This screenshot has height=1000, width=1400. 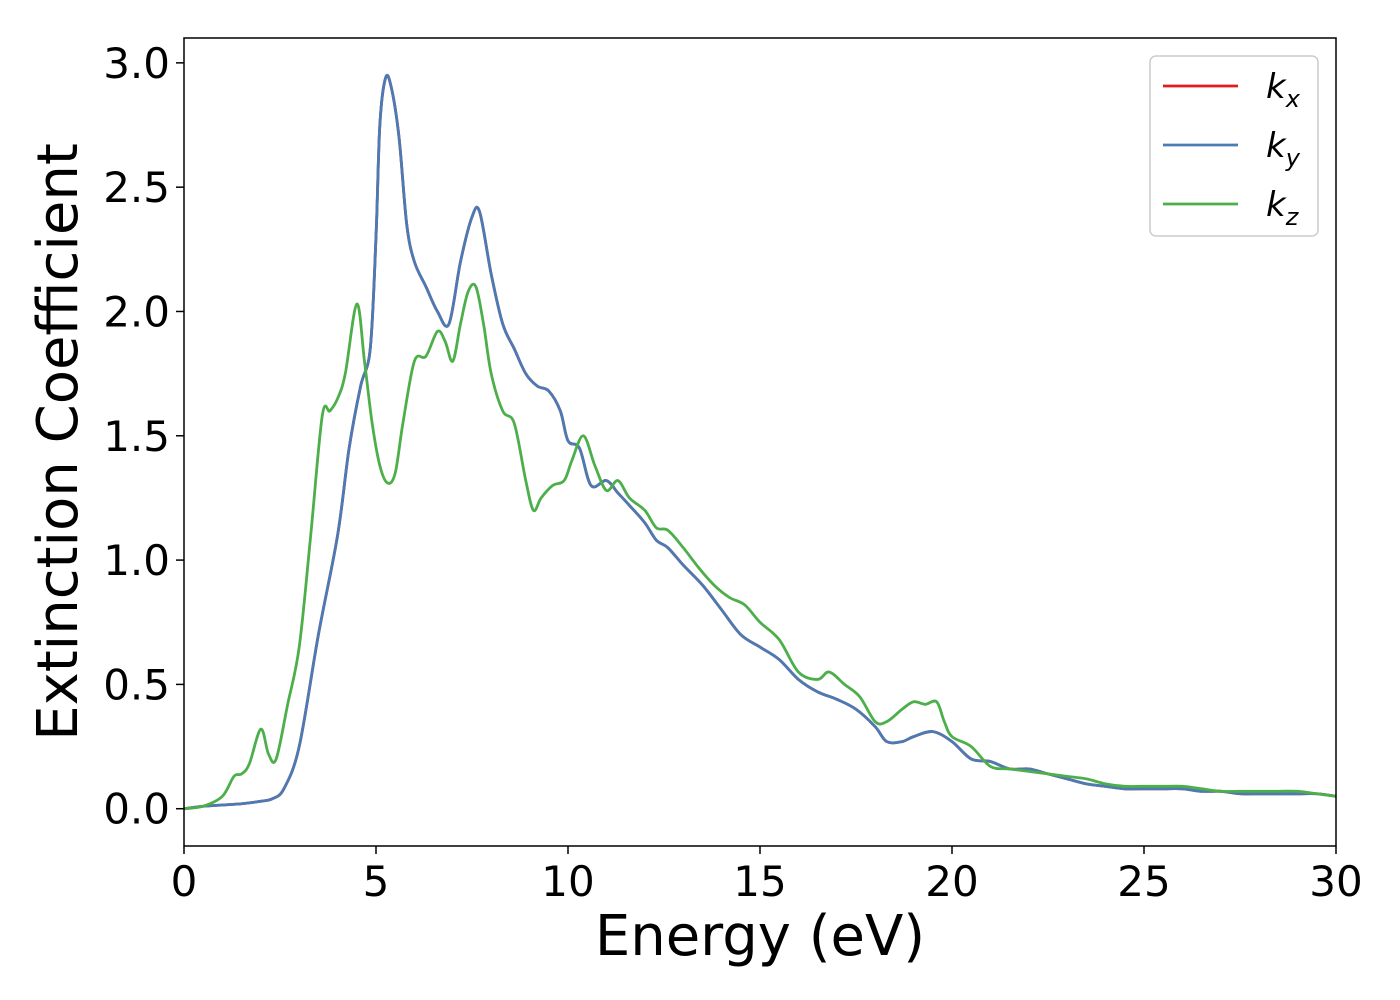 I want to click on x-tick-label: 25, so click(x=1143, y=881).